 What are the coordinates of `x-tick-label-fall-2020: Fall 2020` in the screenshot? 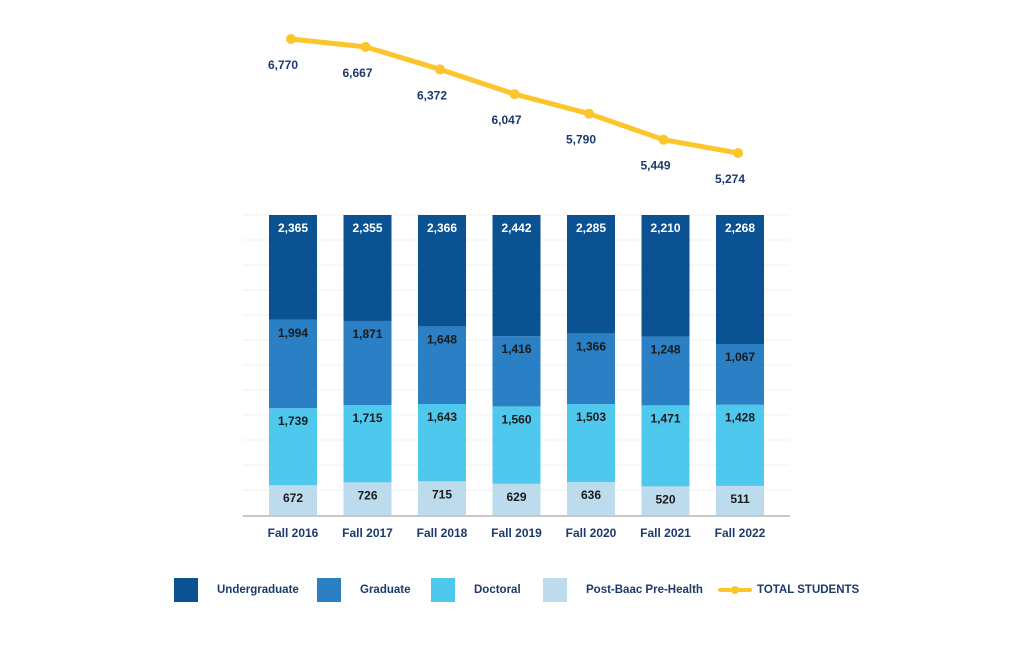 It's located at (591, 533).